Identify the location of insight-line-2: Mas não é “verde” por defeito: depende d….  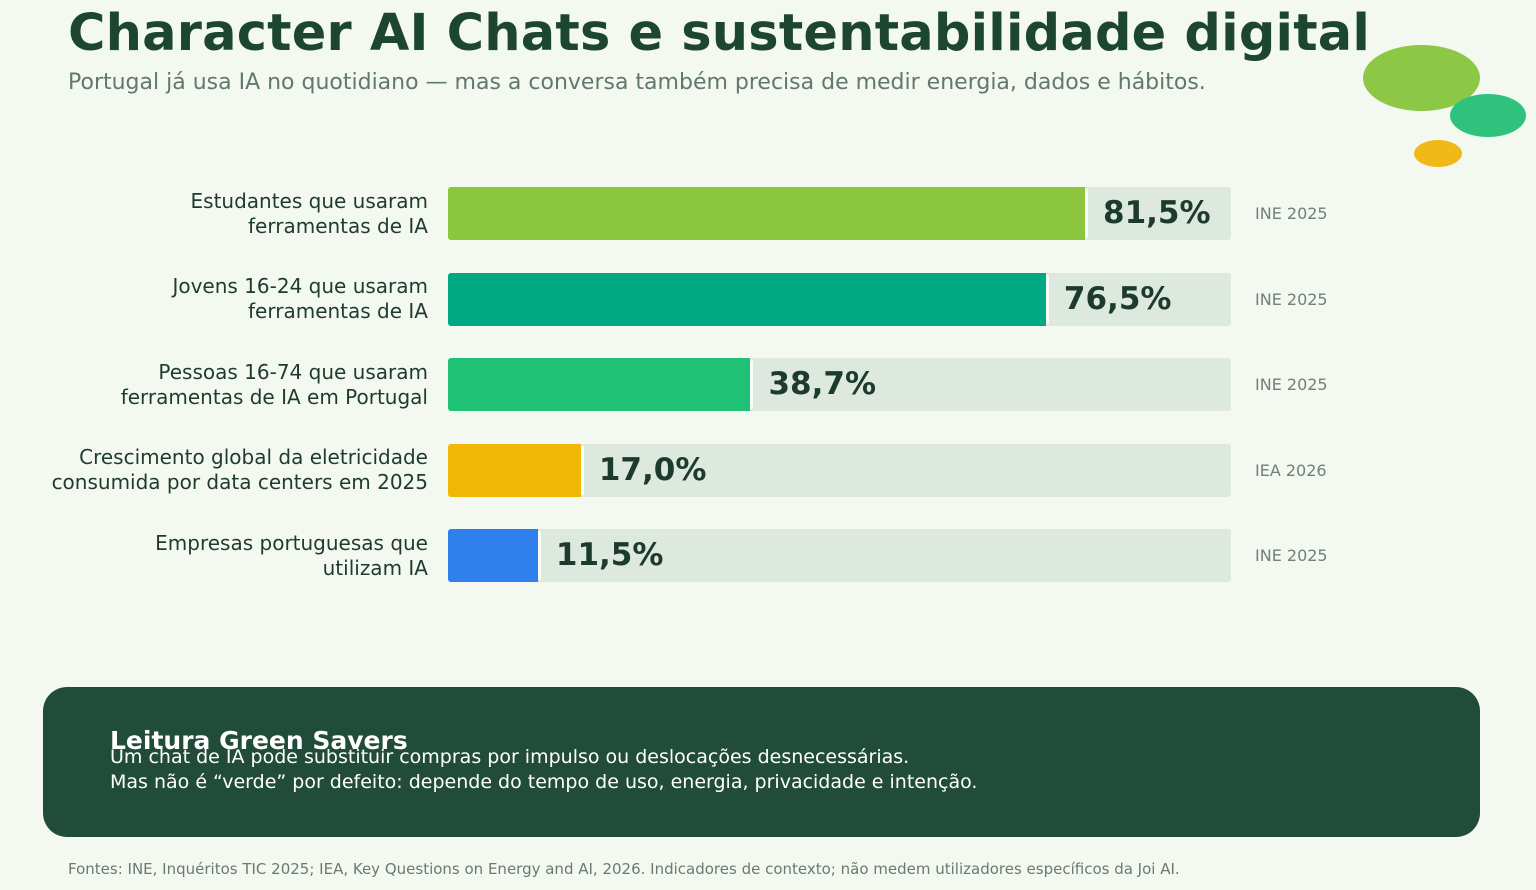
(544, 782).